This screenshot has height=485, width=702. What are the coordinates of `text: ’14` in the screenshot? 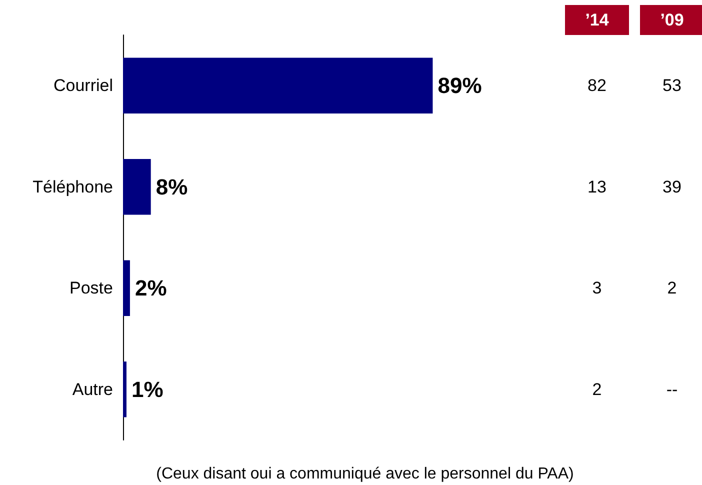 It's located at (597, 20).